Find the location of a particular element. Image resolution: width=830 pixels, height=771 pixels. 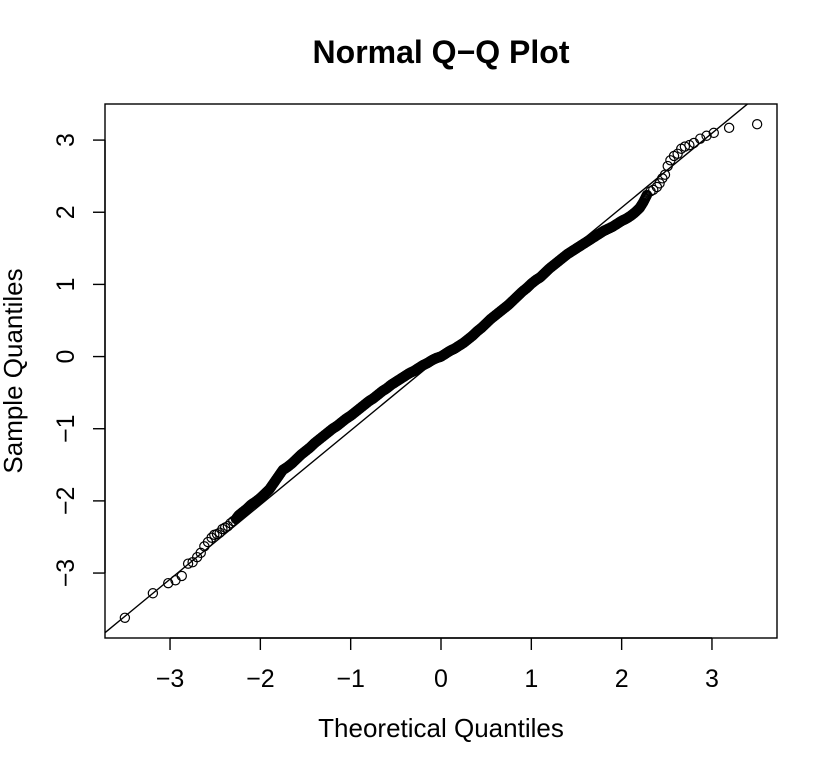

y-tick-label: −3 is located at coordinates (66, 573).